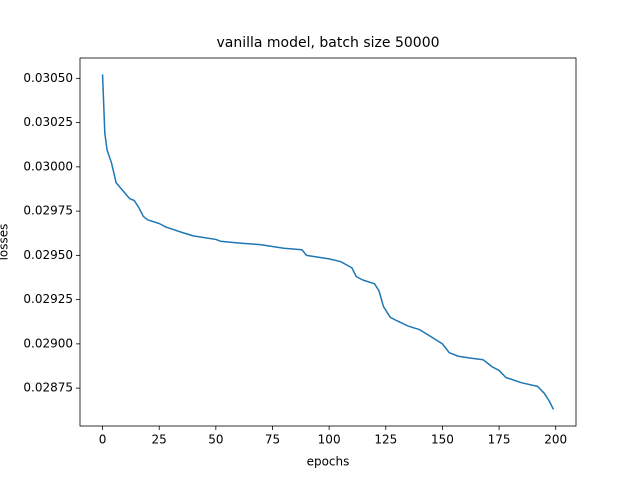  Describe the element at coordinates (48, 299) in the screenshot. I see `y-tick-label: 0.02925` at that location.